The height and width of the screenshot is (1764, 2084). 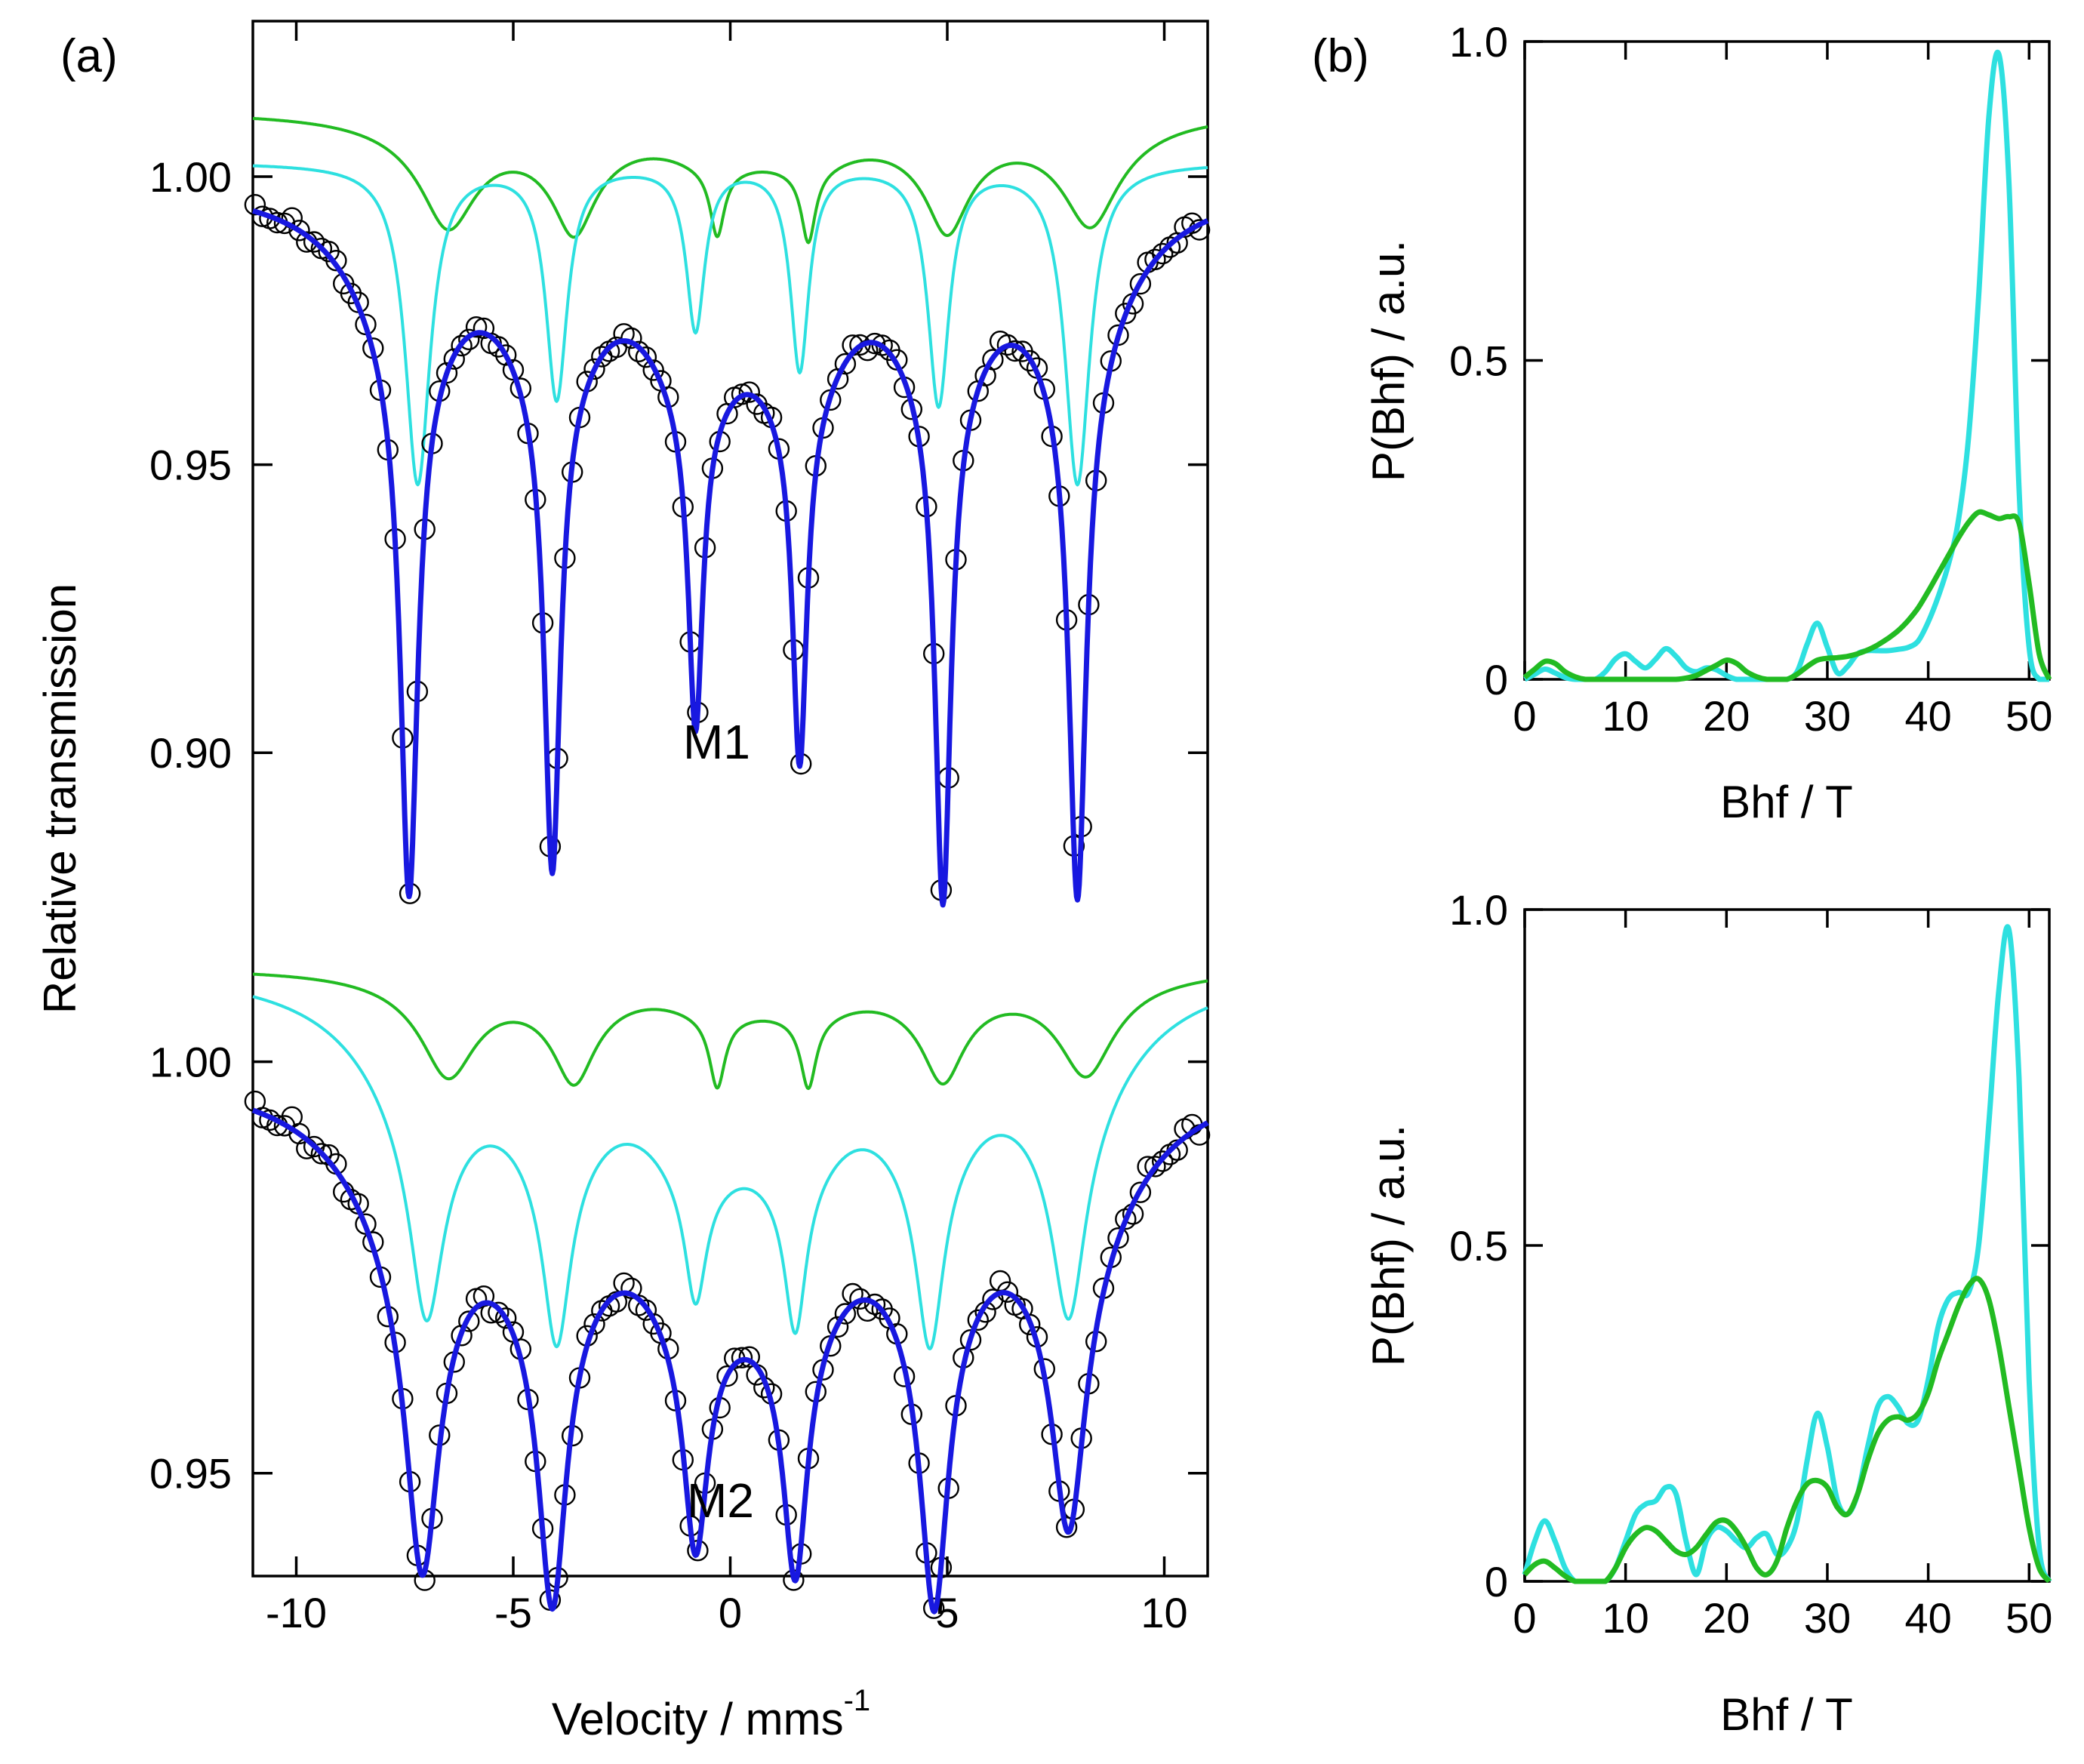 I want to click on x-axis-title-superscript: -1, so click(x=857, y=1701).